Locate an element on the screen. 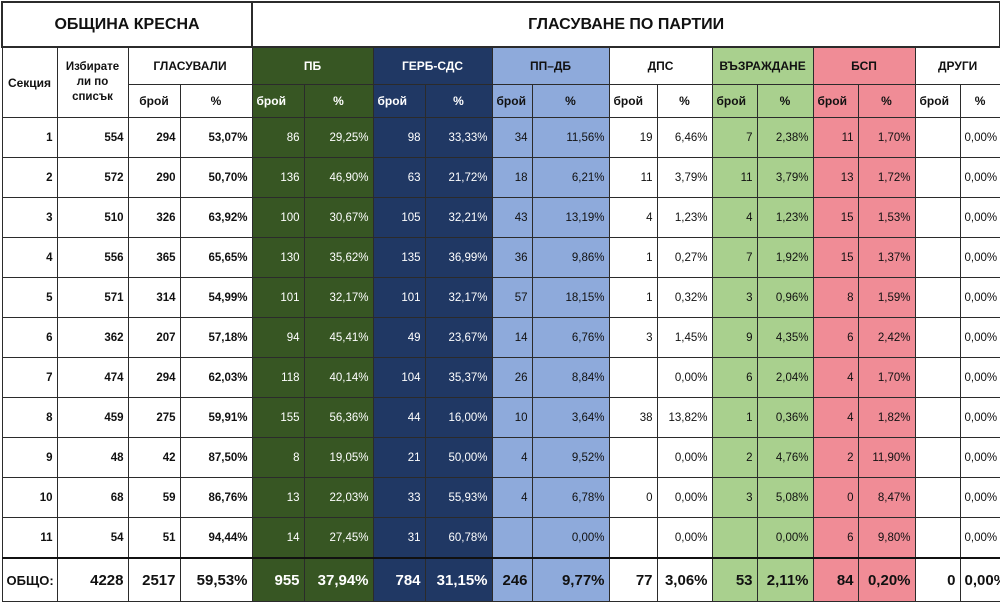  cell-gerb: 135 is located at coordinates (399, 257).